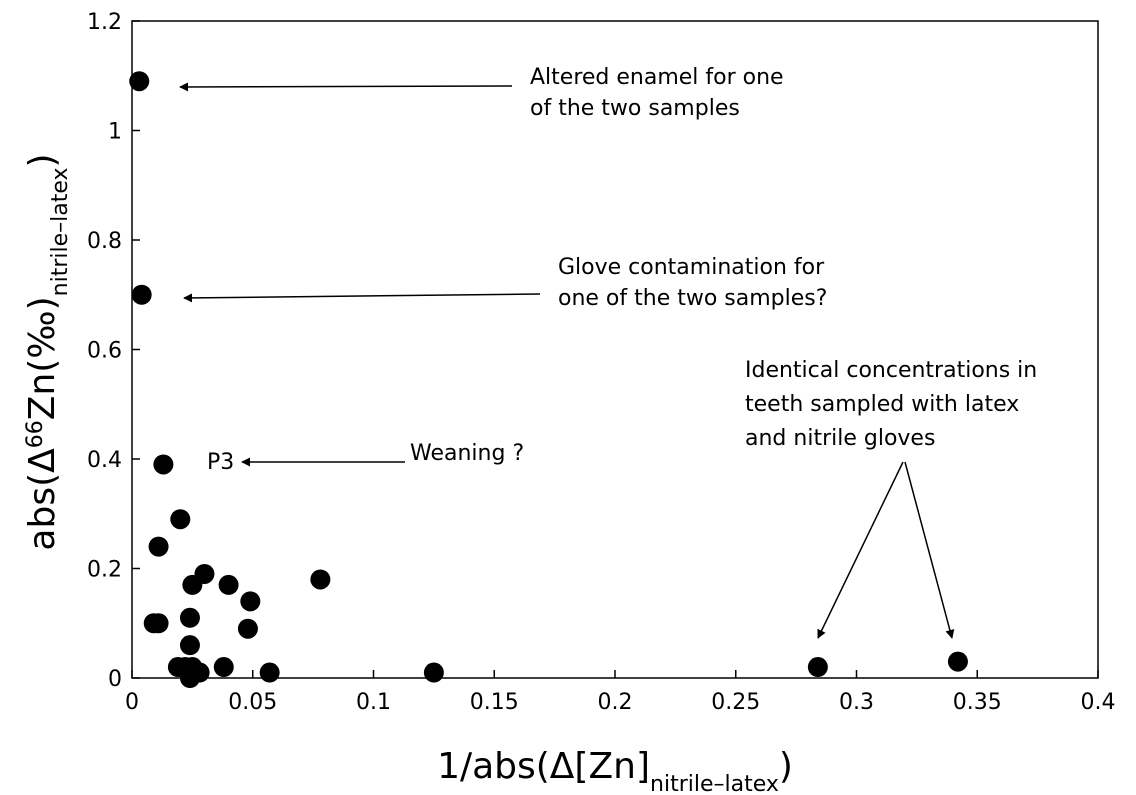 The height and width of the screenshot is (795, 1136). What do you see at coordinates (635, 108) in the screenshot?
I see `annotation-altered-enamel-line-2: of the two samples` at bounding box center [635, 108].